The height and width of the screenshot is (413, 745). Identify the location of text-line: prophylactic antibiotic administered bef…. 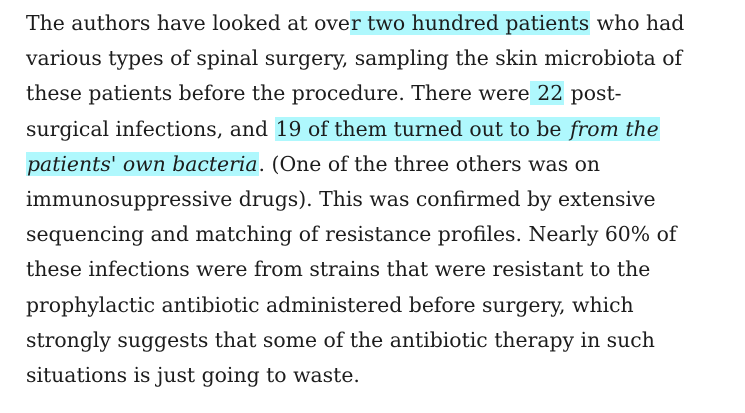
(378, 305).